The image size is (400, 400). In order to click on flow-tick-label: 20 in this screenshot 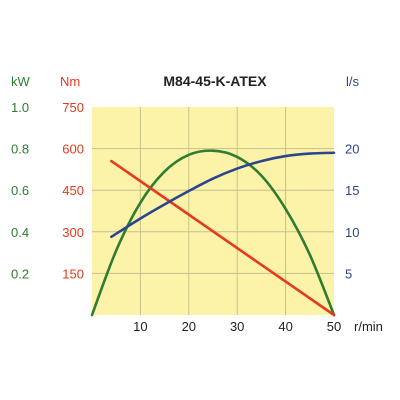, I will do `click(352, 149)`.